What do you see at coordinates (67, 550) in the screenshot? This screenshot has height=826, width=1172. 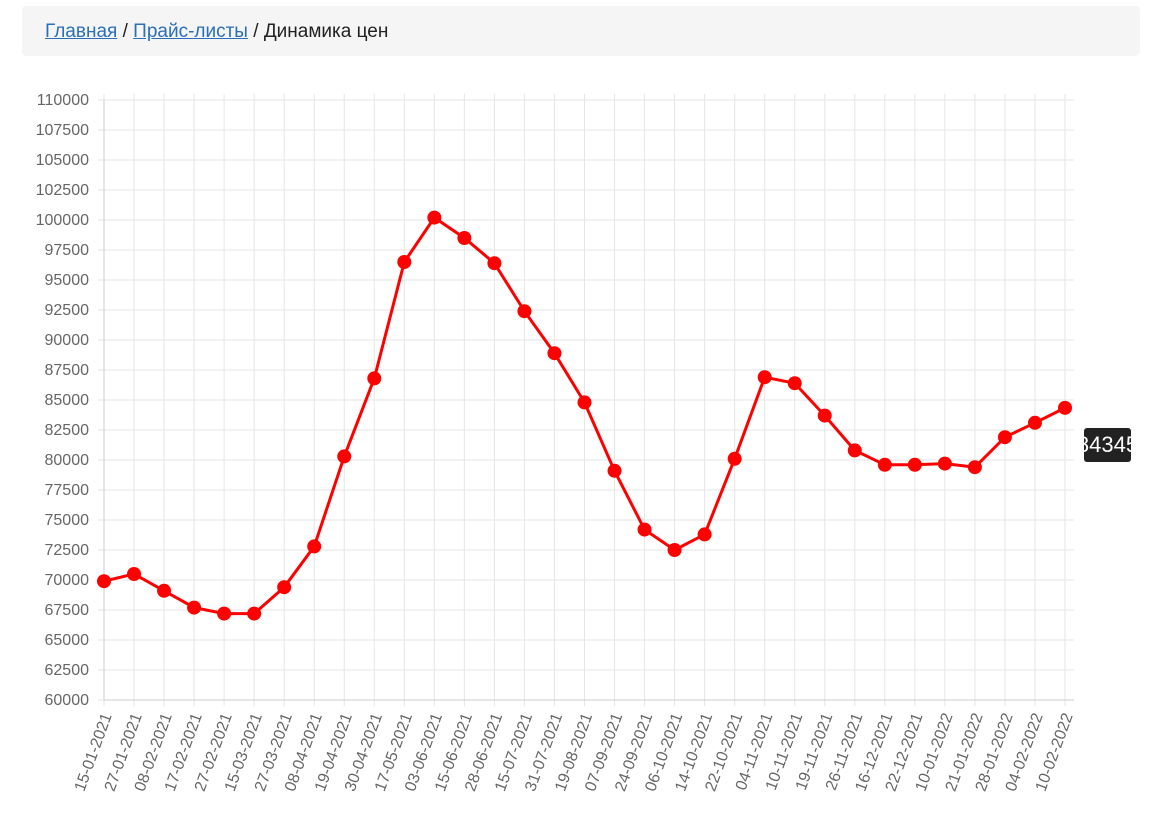 I see `y-tick-label: 72500` at bounding box center [67, 550].